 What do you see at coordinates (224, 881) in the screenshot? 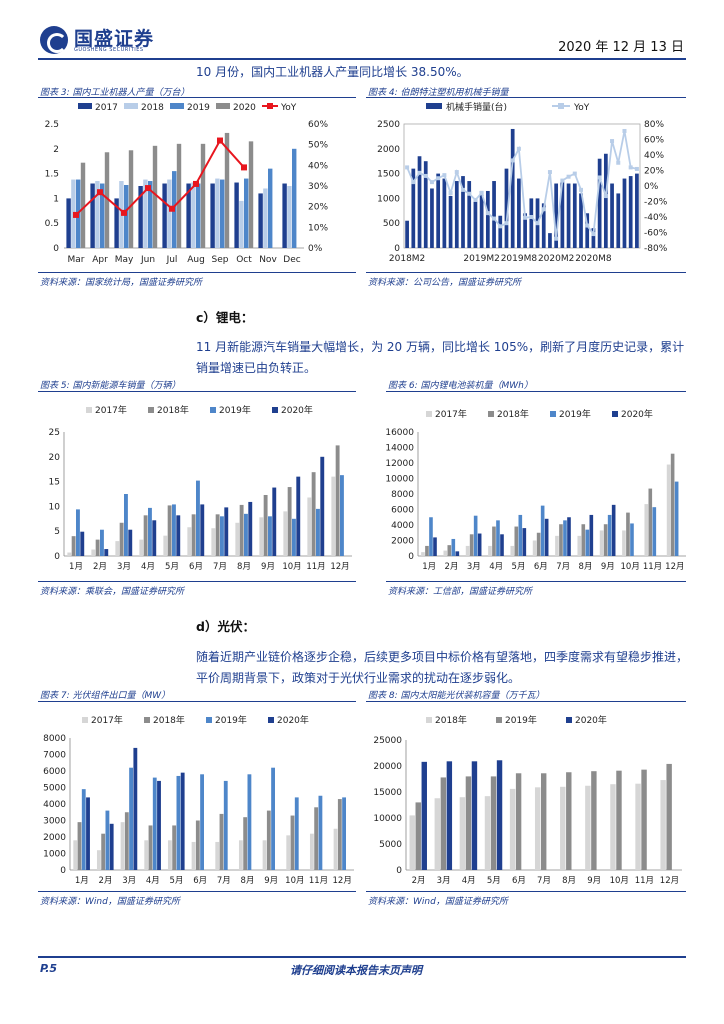
I see `chart7-xtick-label: 7月` at bounding box center [224, 881].